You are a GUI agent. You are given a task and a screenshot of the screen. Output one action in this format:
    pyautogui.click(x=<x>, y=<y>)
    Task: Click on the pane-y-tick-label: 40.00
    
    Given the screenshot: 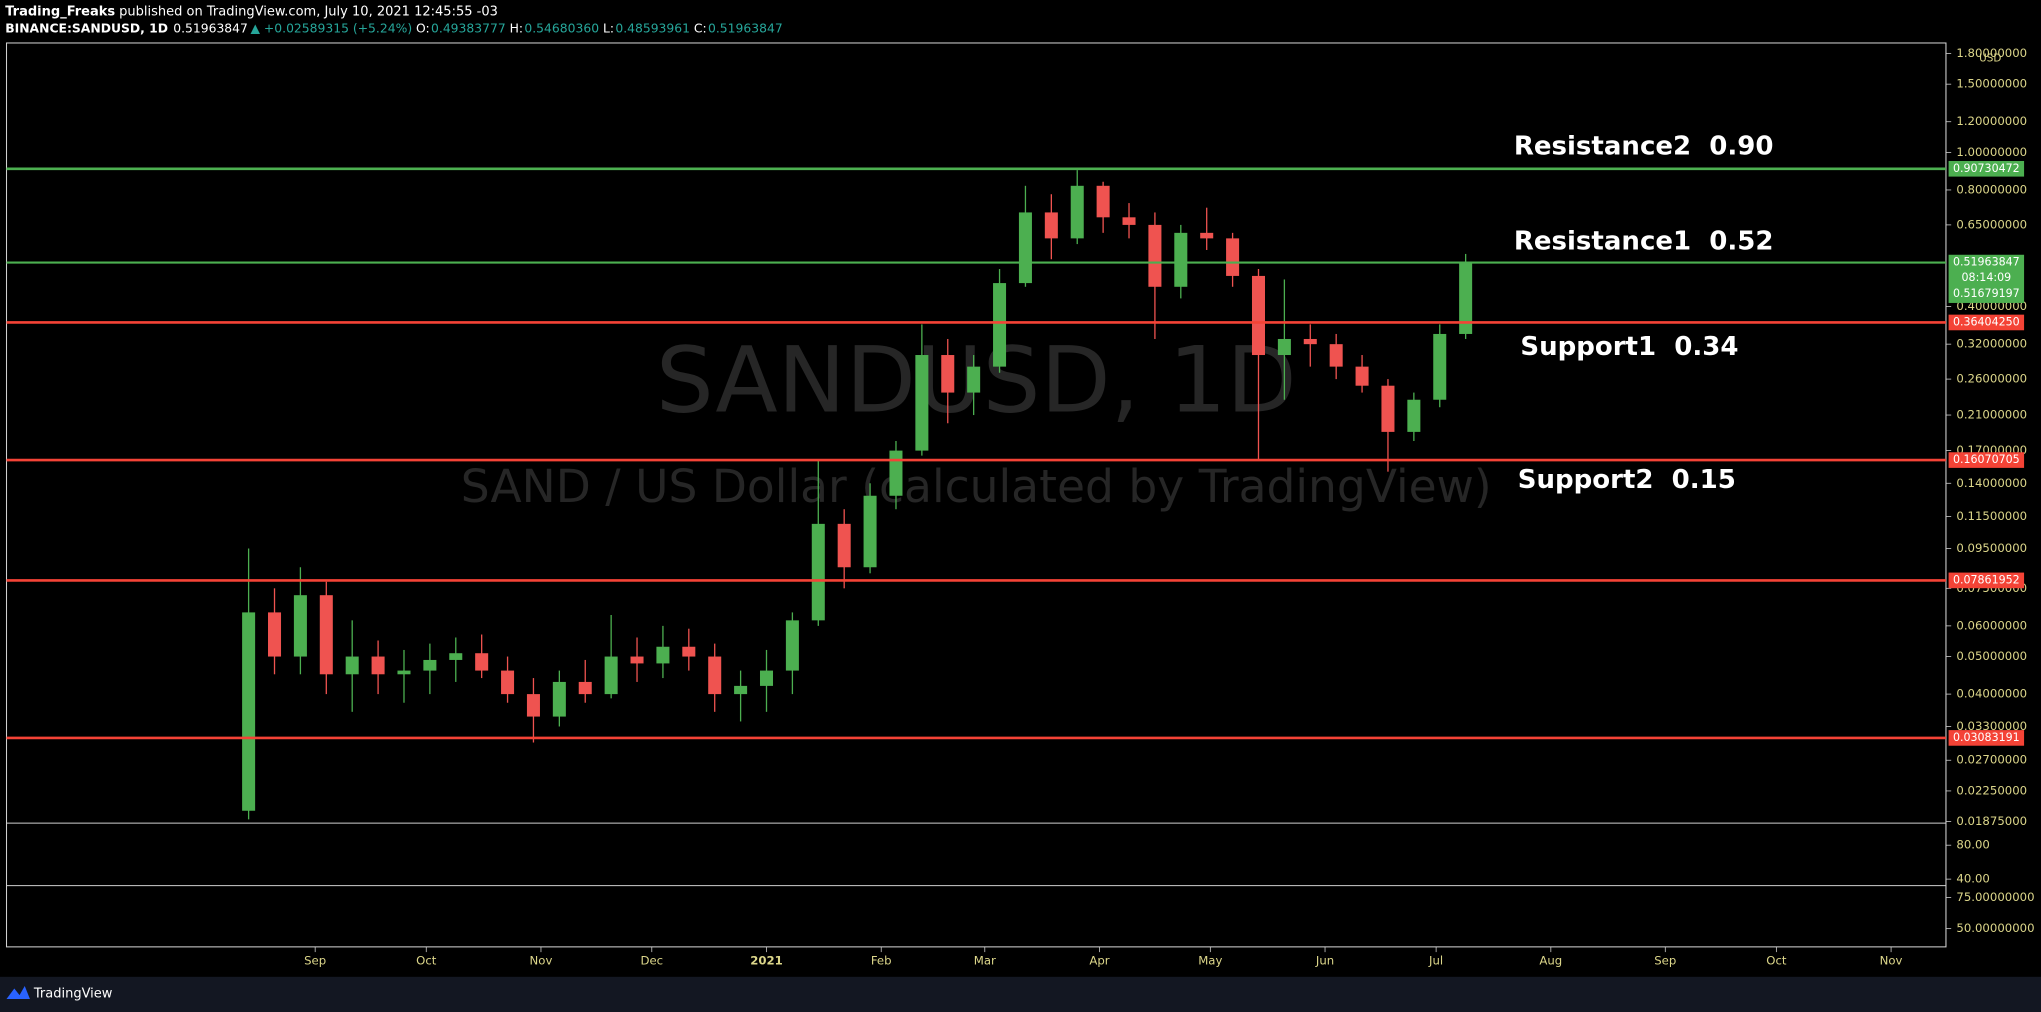 What is the action you would take?
    pyautogui.click(x=1973, y=879)
    